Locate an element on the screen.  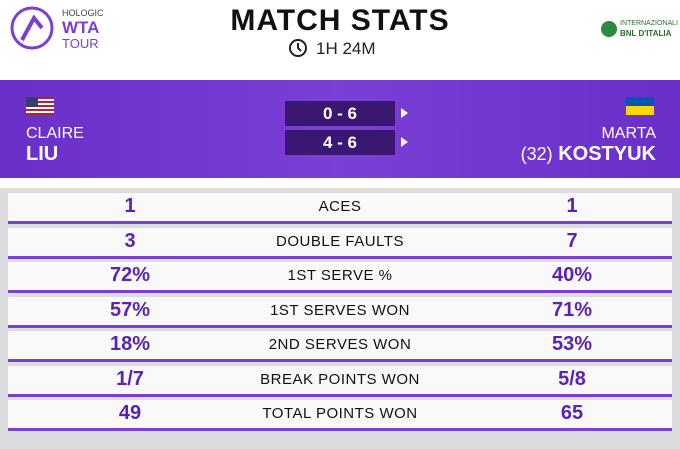
player-last-name: LIU is located at coordinates (42, 154).